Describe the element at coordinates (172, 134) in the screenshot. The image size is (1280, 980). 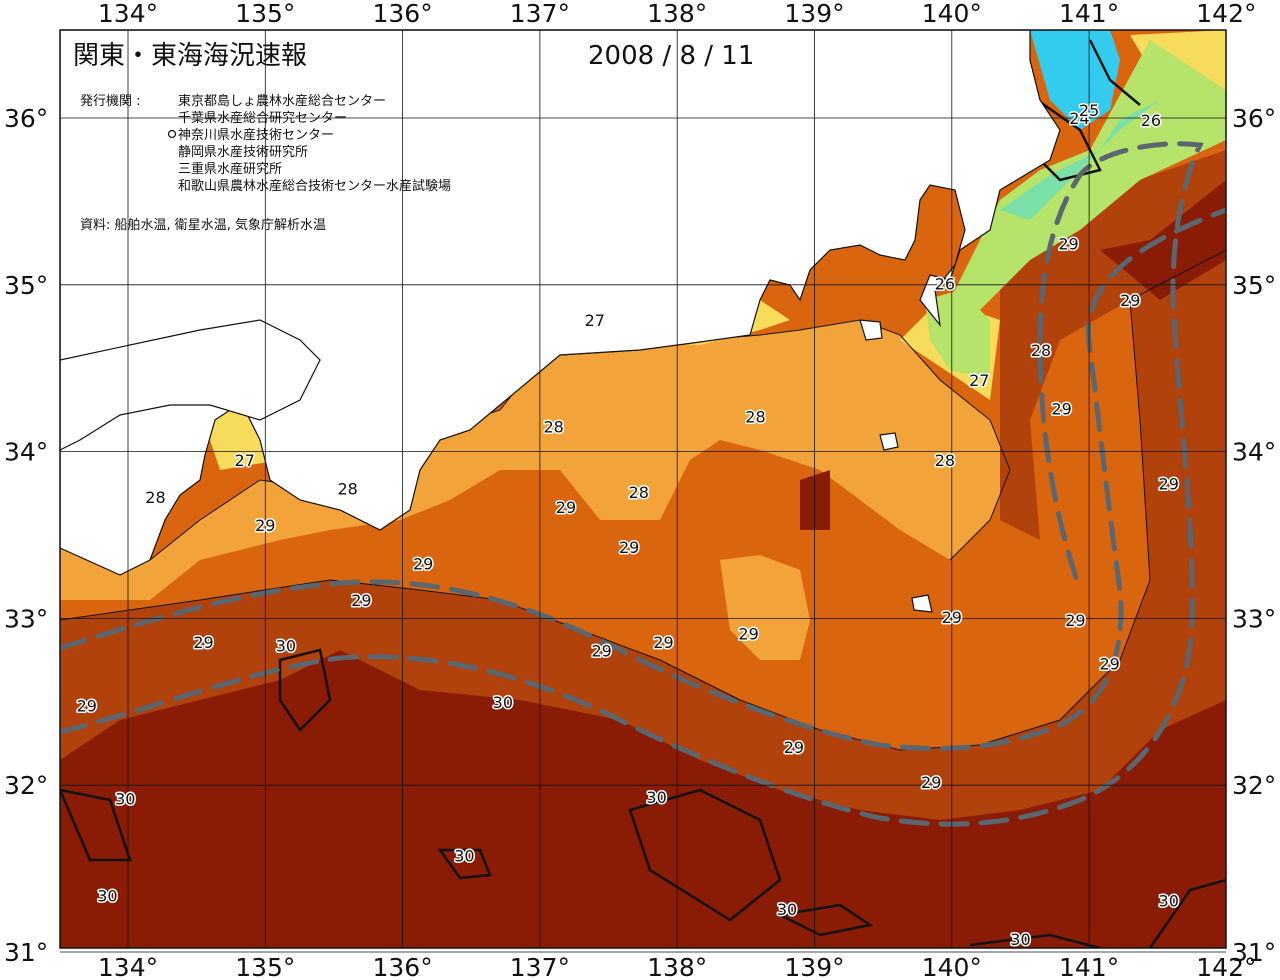
I see `kanagawa-marker-icon` at that location.